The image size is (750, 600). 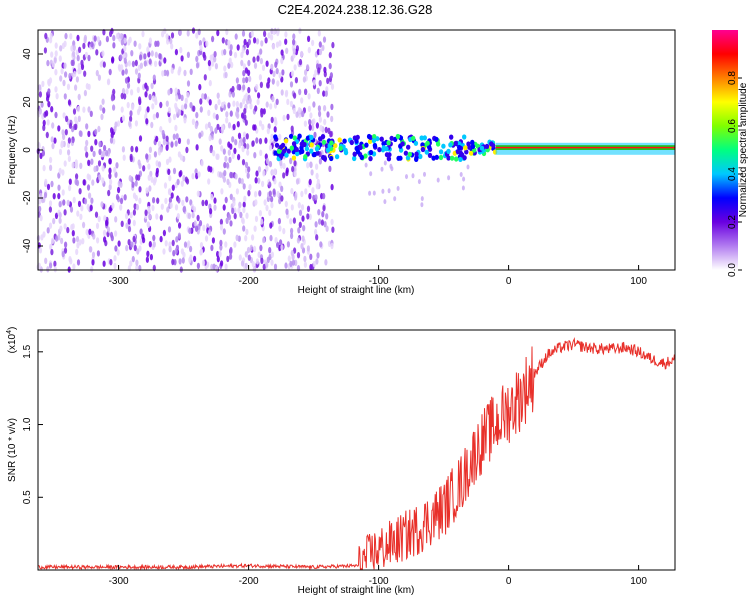 What do you see at coordinates (392, 169) in the screenshot?
I see `band-tail` at bounding box center [392, 169].